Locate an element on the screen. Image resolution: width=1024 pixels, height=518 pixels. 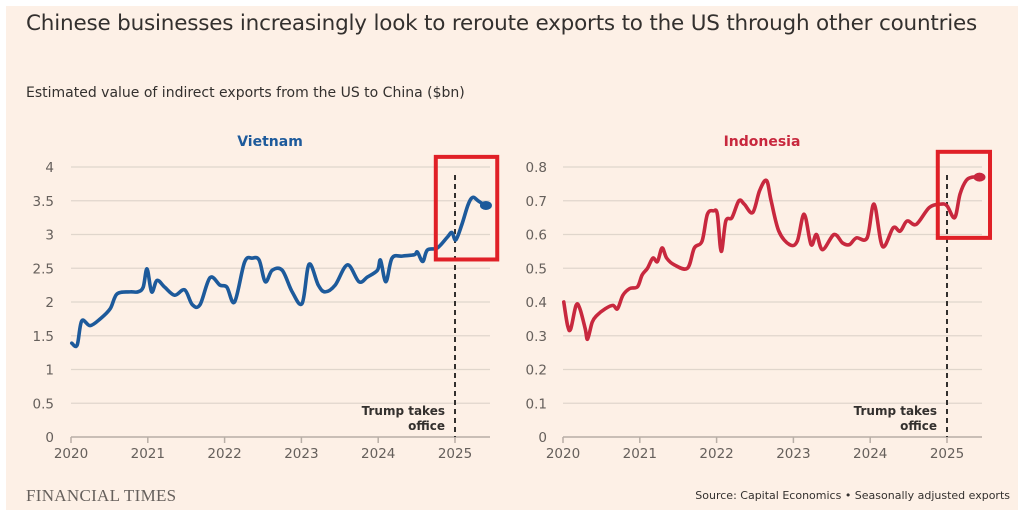
y-tick-label: 1 is located at coordinates (49, 371).